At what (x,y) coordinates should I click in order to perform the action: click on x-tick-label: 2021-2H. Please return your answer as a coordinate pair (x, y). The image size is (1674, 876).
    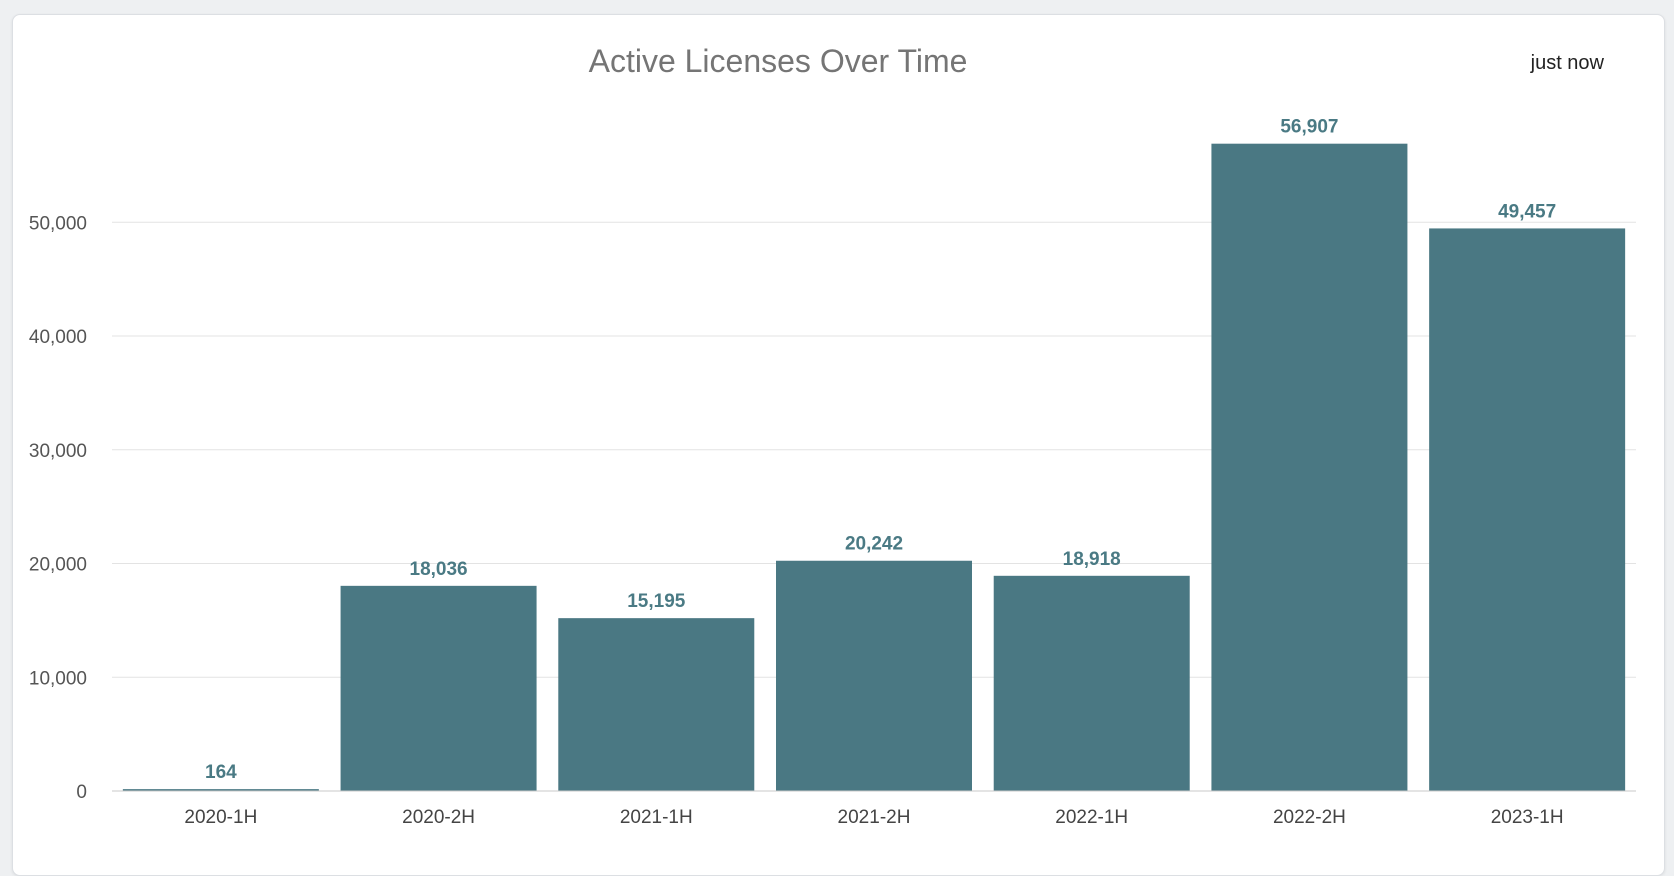
    Looking at the image, I should click on (874, 817).